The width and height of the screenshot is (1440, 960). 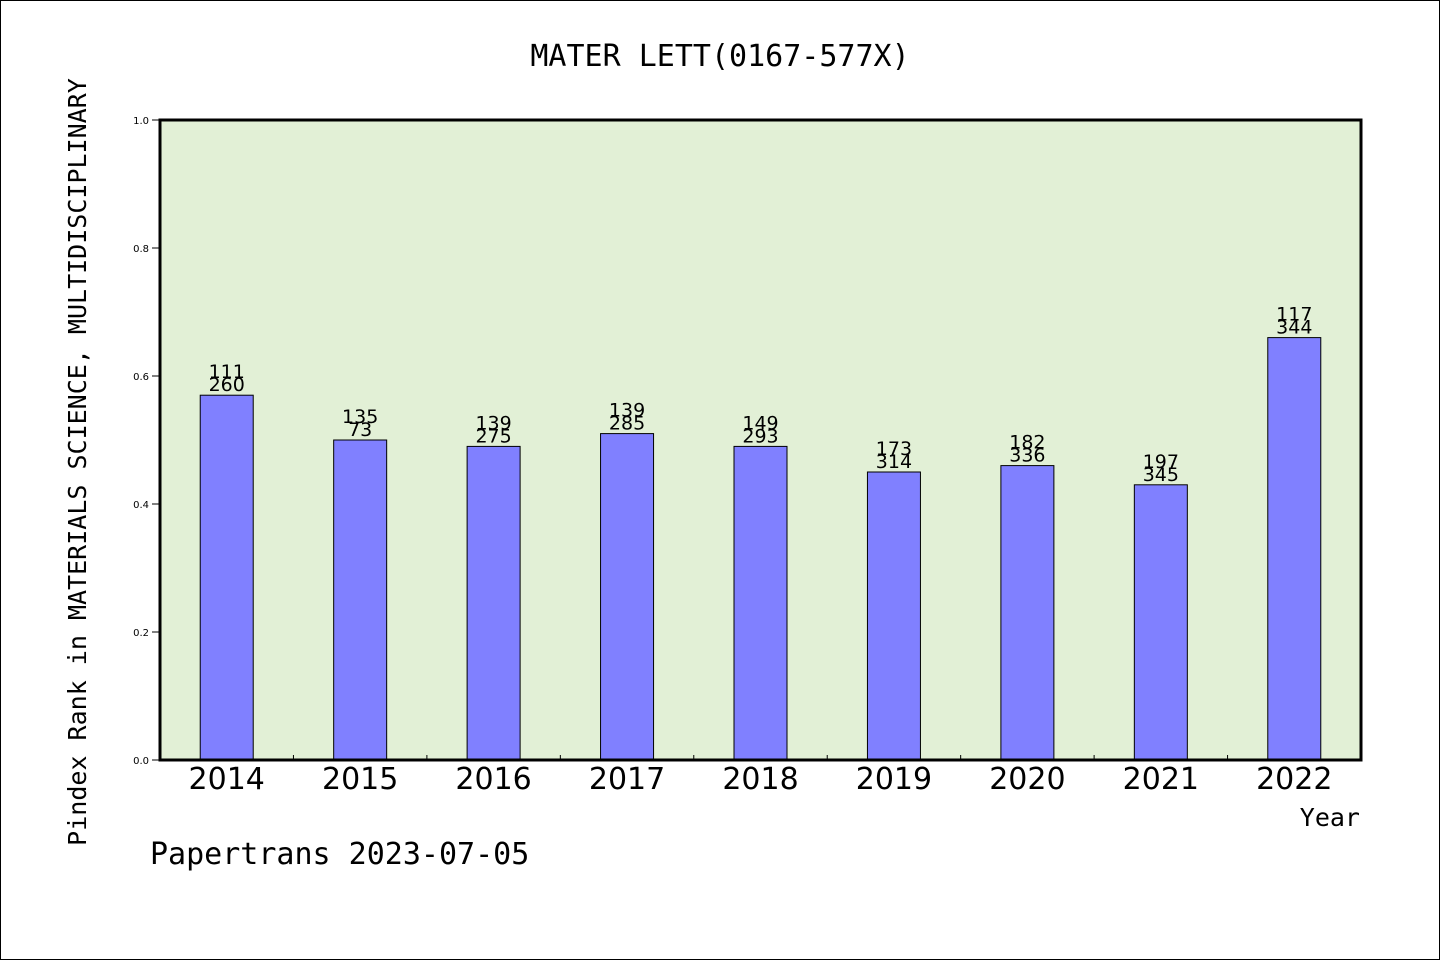 I want to click on bar-label-bottom-2014: 260, so click(x=227, y=385).